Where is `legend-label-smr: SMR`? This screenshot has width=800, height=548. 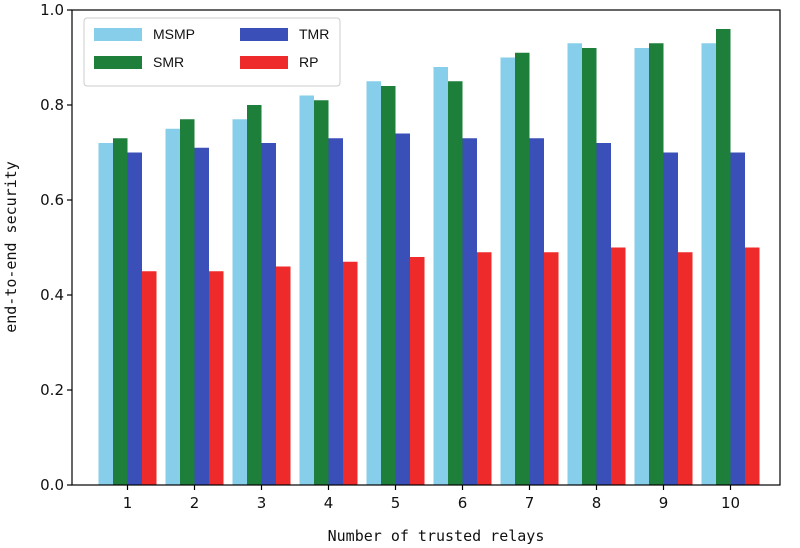 legend-label-smr: SMR is located at coordinates (168, 62).